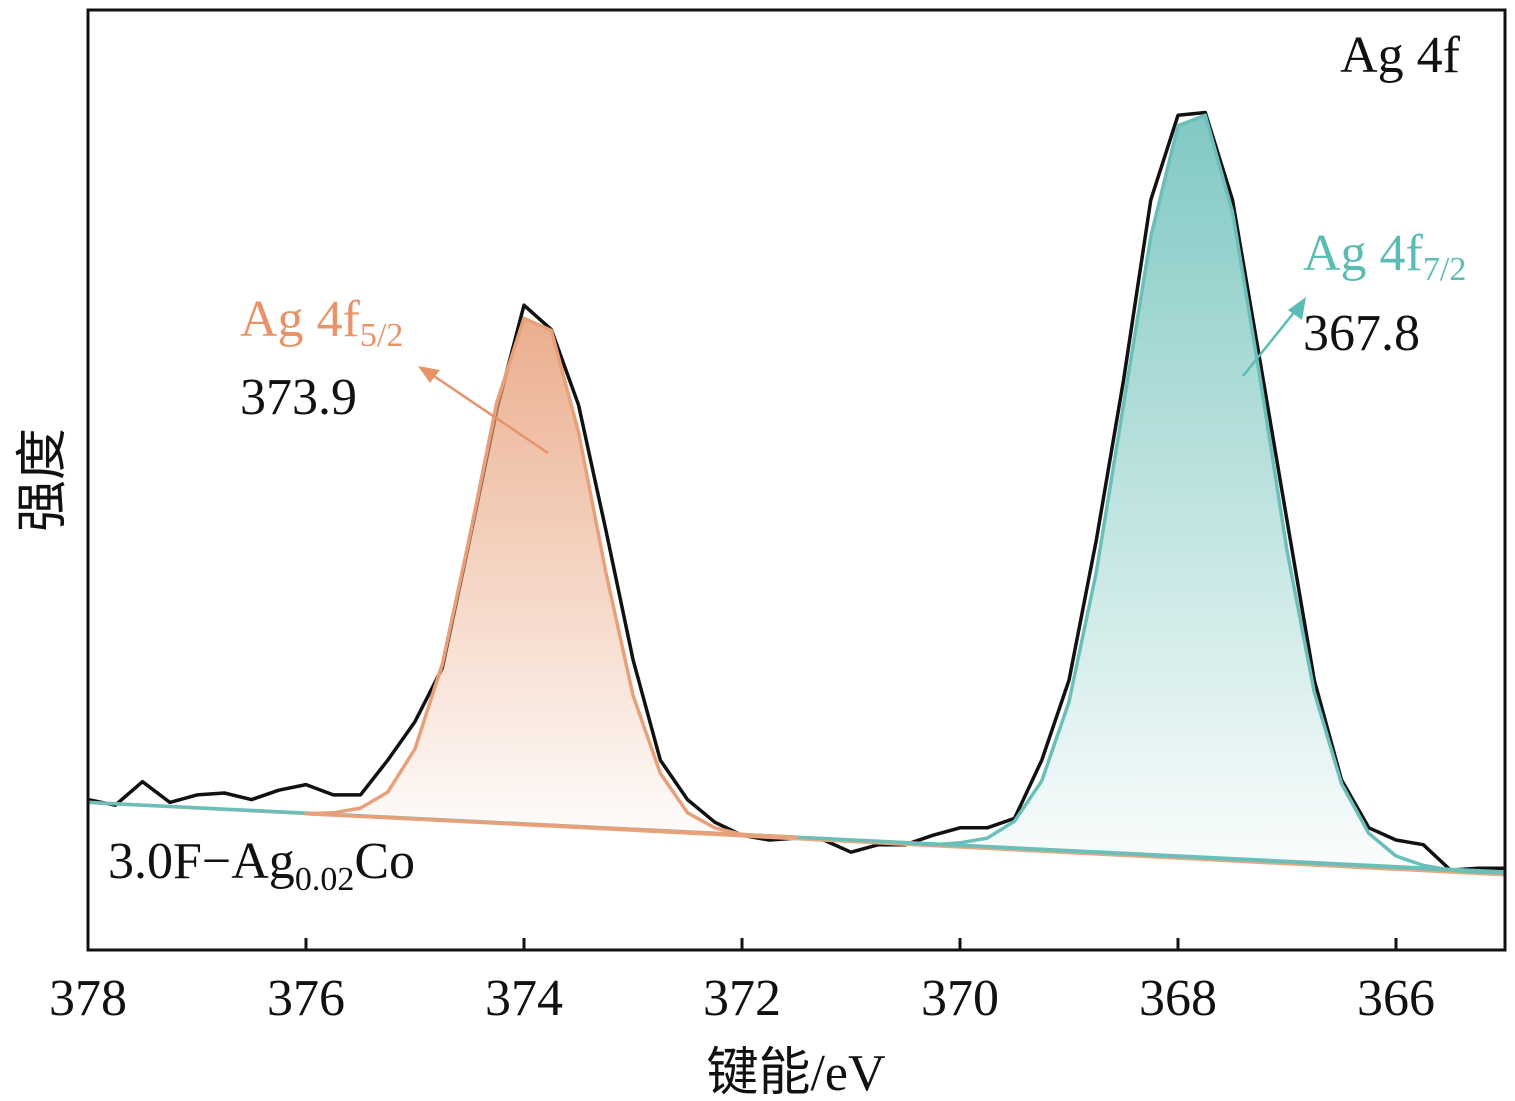 The width and height of the screenshot is (1515, 1101). Describe the element at coordinates (325, 879) in the screenshot. I see `sample-subscript: 0.02` at that location.